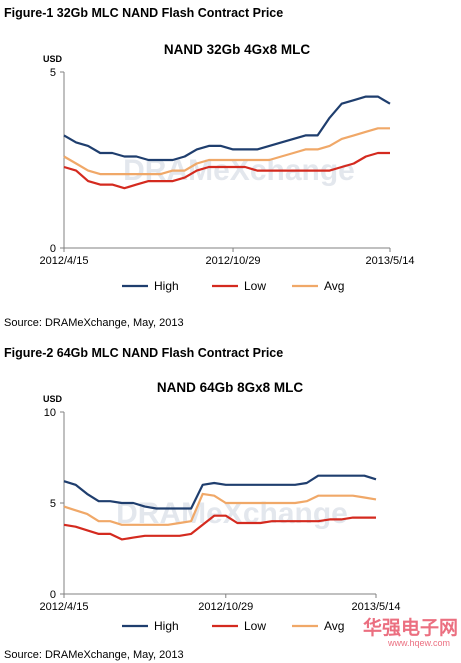 The image size is (461, 663). What do you see at coordinates (94, 323) in the screenshot?
I see `figure-1-source: Source: DRAMeXchange, May, 2013` at bounding box center [94, 323].